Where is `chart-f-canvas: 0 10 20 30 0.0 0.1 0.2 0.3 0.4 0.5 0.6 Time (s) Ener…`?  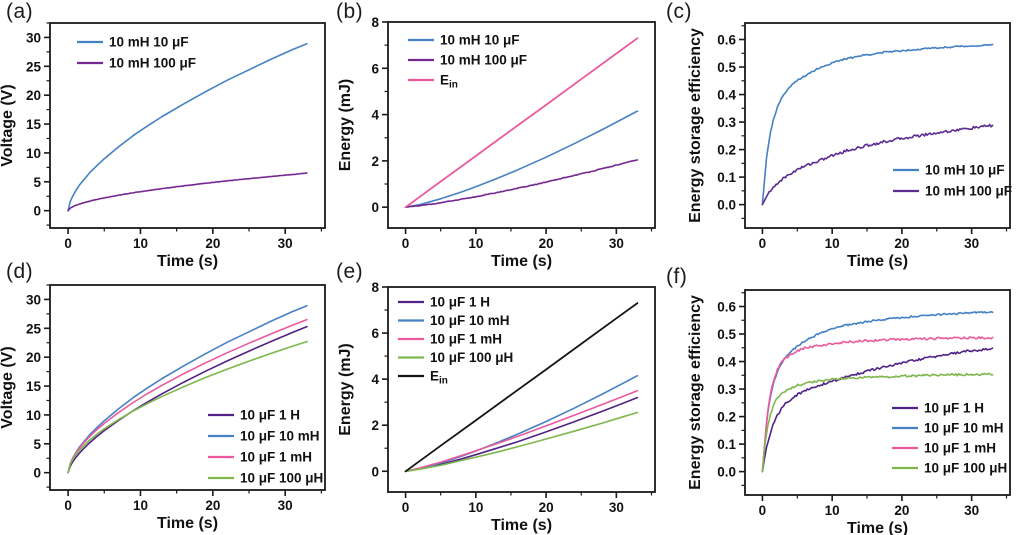 chart-f-canvas: 0 10 20 30 0.0 0.1 0.2 0.3 0.4 0.5 0.6 Time (s) Ener… is located at coordinates (849, 412).